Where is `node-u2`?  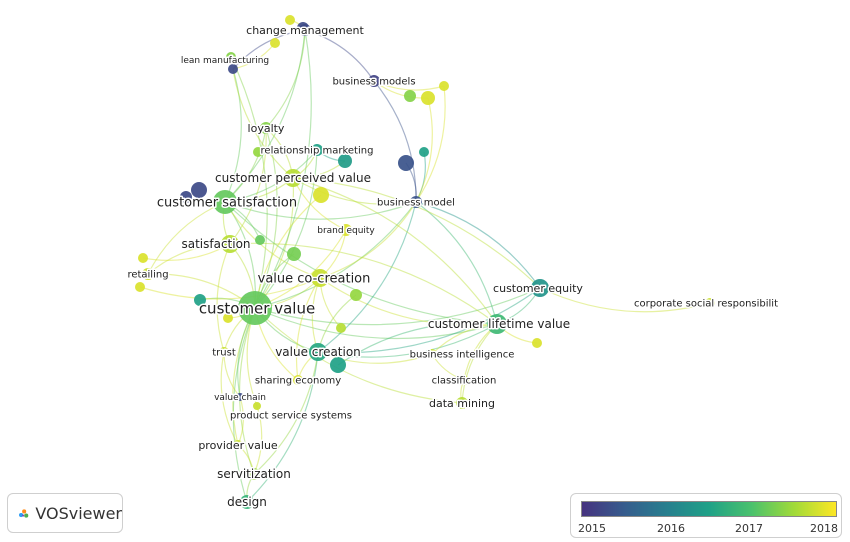
node-u2 is located at coordinates (303, 28).